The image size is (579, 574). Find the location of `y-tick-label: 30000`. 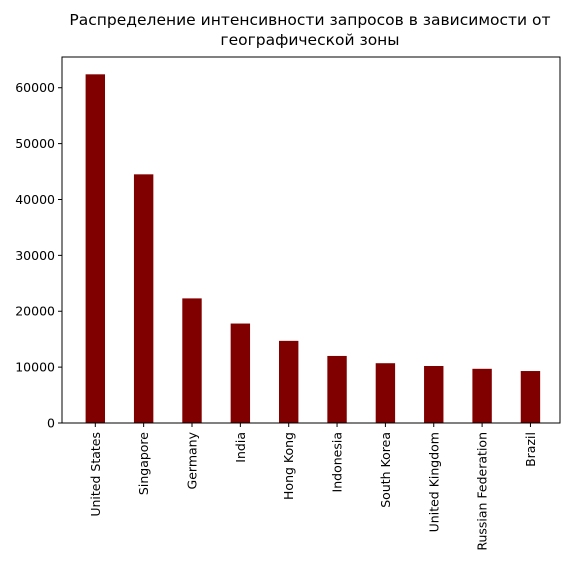

y-tick-label: 30000 is located at coordinates (35, 255).